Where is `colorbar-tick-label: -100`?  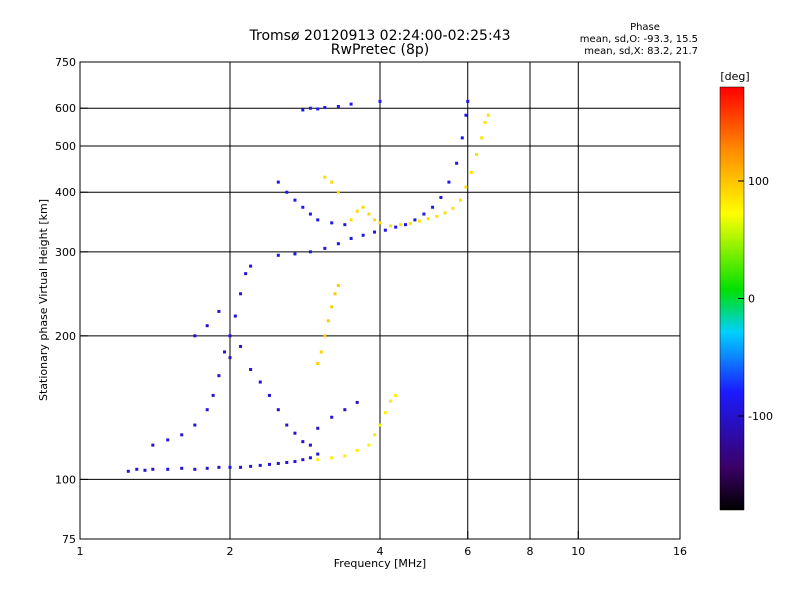 colorbar-tick-label: -100 is located at coordinates (760, 416).